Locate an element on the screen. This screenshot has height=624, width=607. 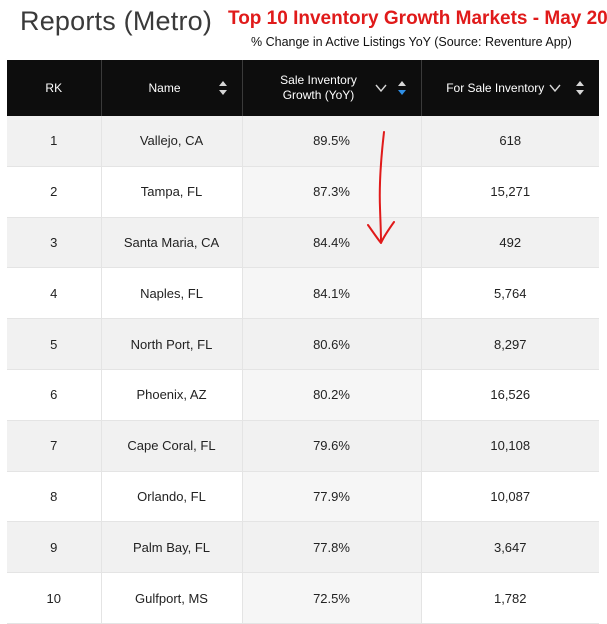
rank-cell: 8 is located at coordinates (54, 497).